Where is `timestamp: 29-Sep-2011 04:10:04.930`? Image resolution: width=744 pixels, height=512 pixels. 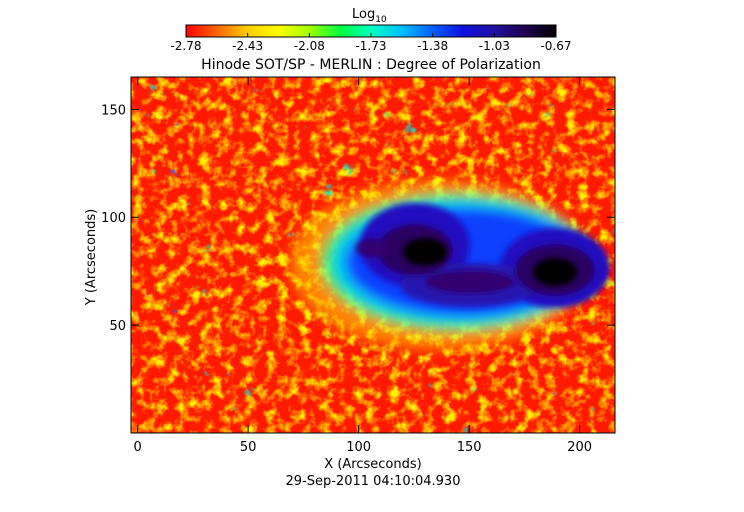 timestamp: 29-Sep-2011 04:10:04.930 is located at coordinates (373, 481).